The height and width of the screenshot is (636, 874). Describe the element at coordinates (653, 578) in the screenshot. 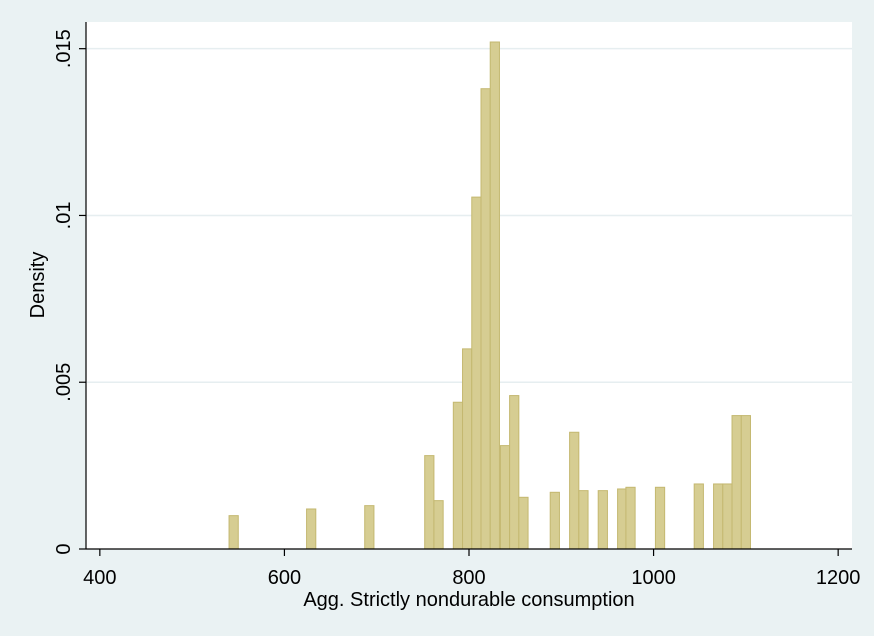

I see `x-tick-label: 1000` at that location.